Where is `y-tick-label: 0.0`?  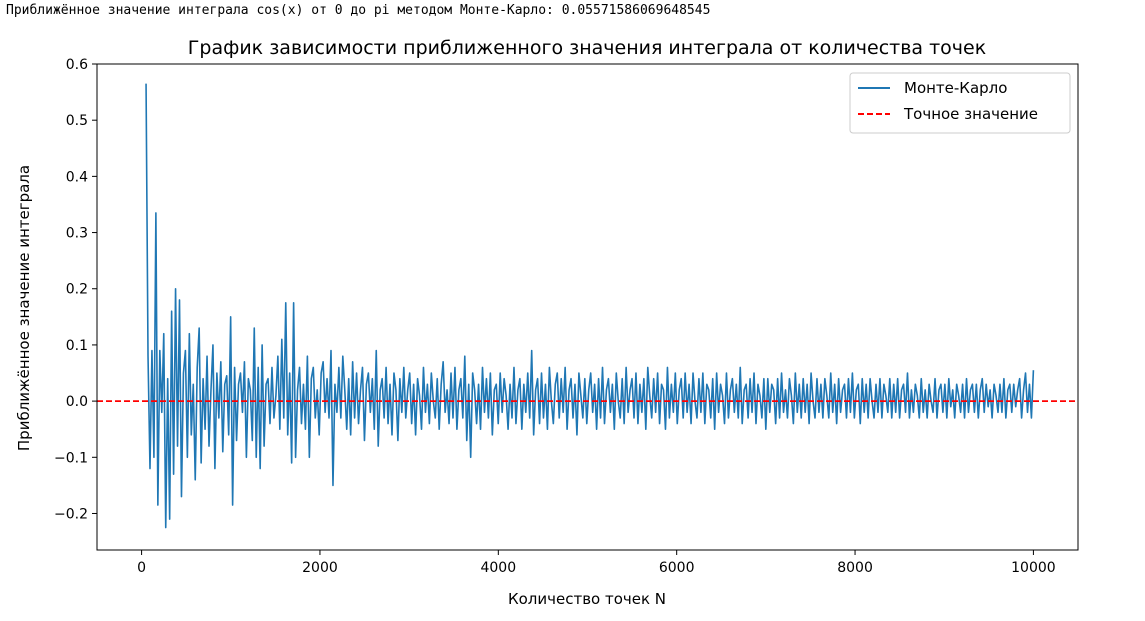
y-tick-label: 0.0 is located at coordinates (77, 402).